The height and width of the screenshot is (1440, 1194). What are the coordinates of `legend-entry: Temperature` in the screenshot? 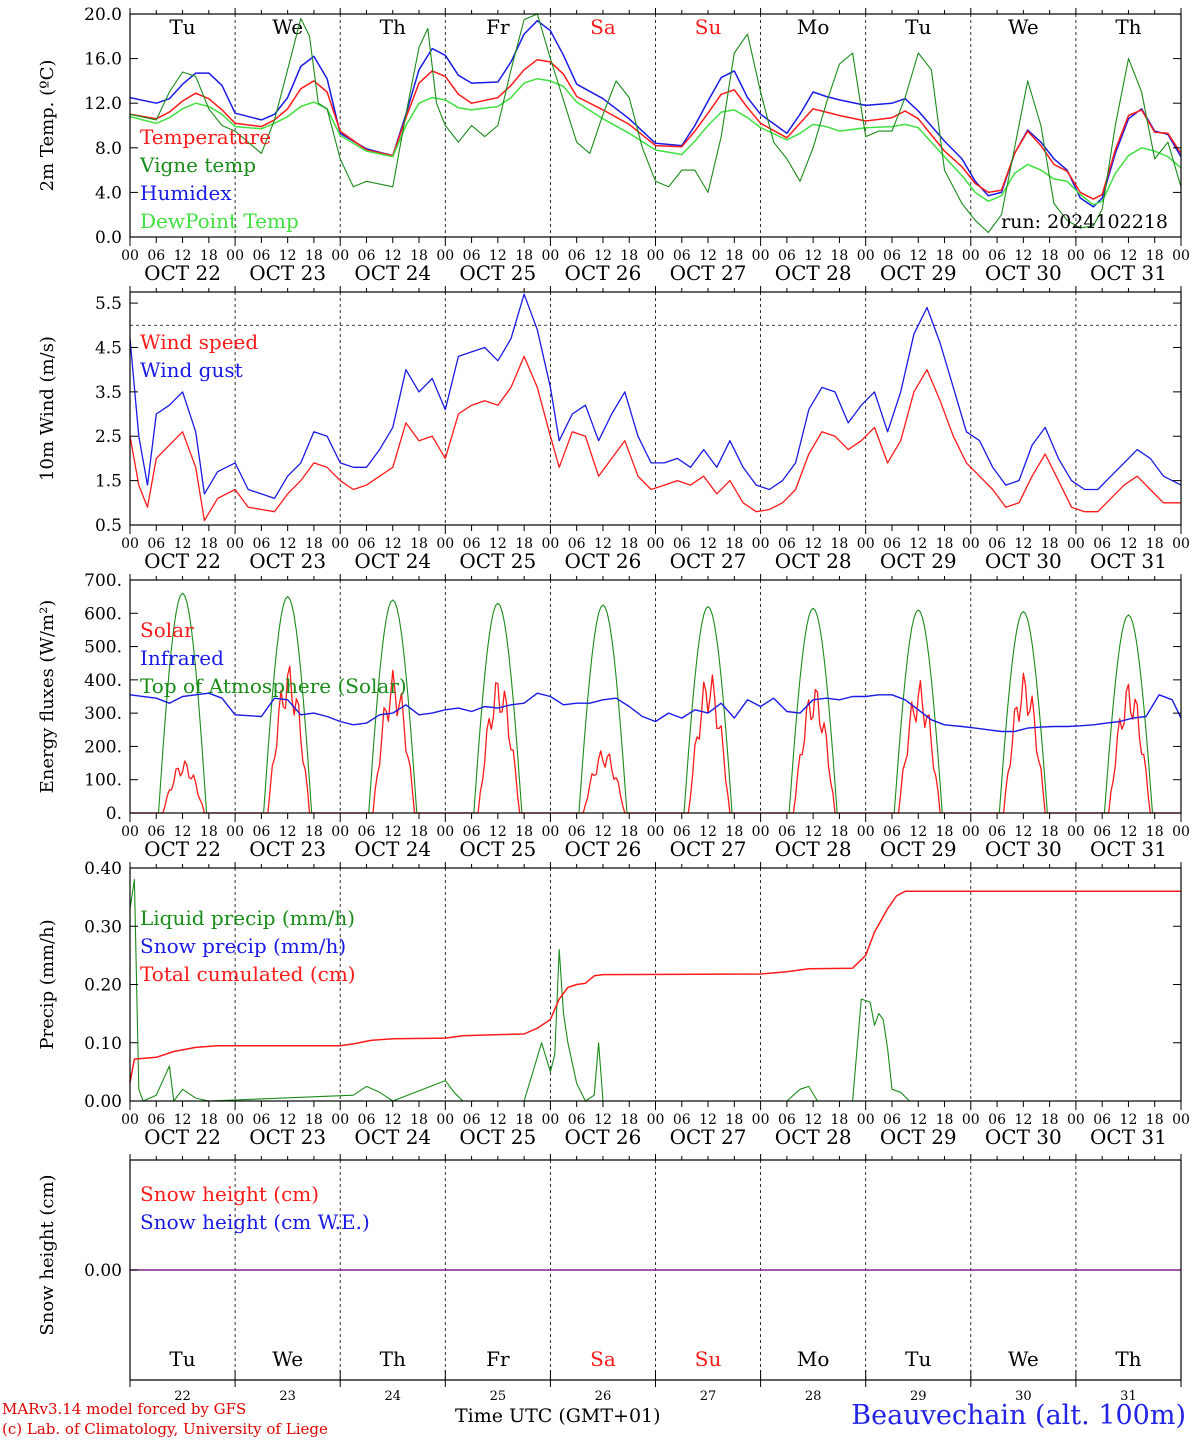 It's located at (205, 137).